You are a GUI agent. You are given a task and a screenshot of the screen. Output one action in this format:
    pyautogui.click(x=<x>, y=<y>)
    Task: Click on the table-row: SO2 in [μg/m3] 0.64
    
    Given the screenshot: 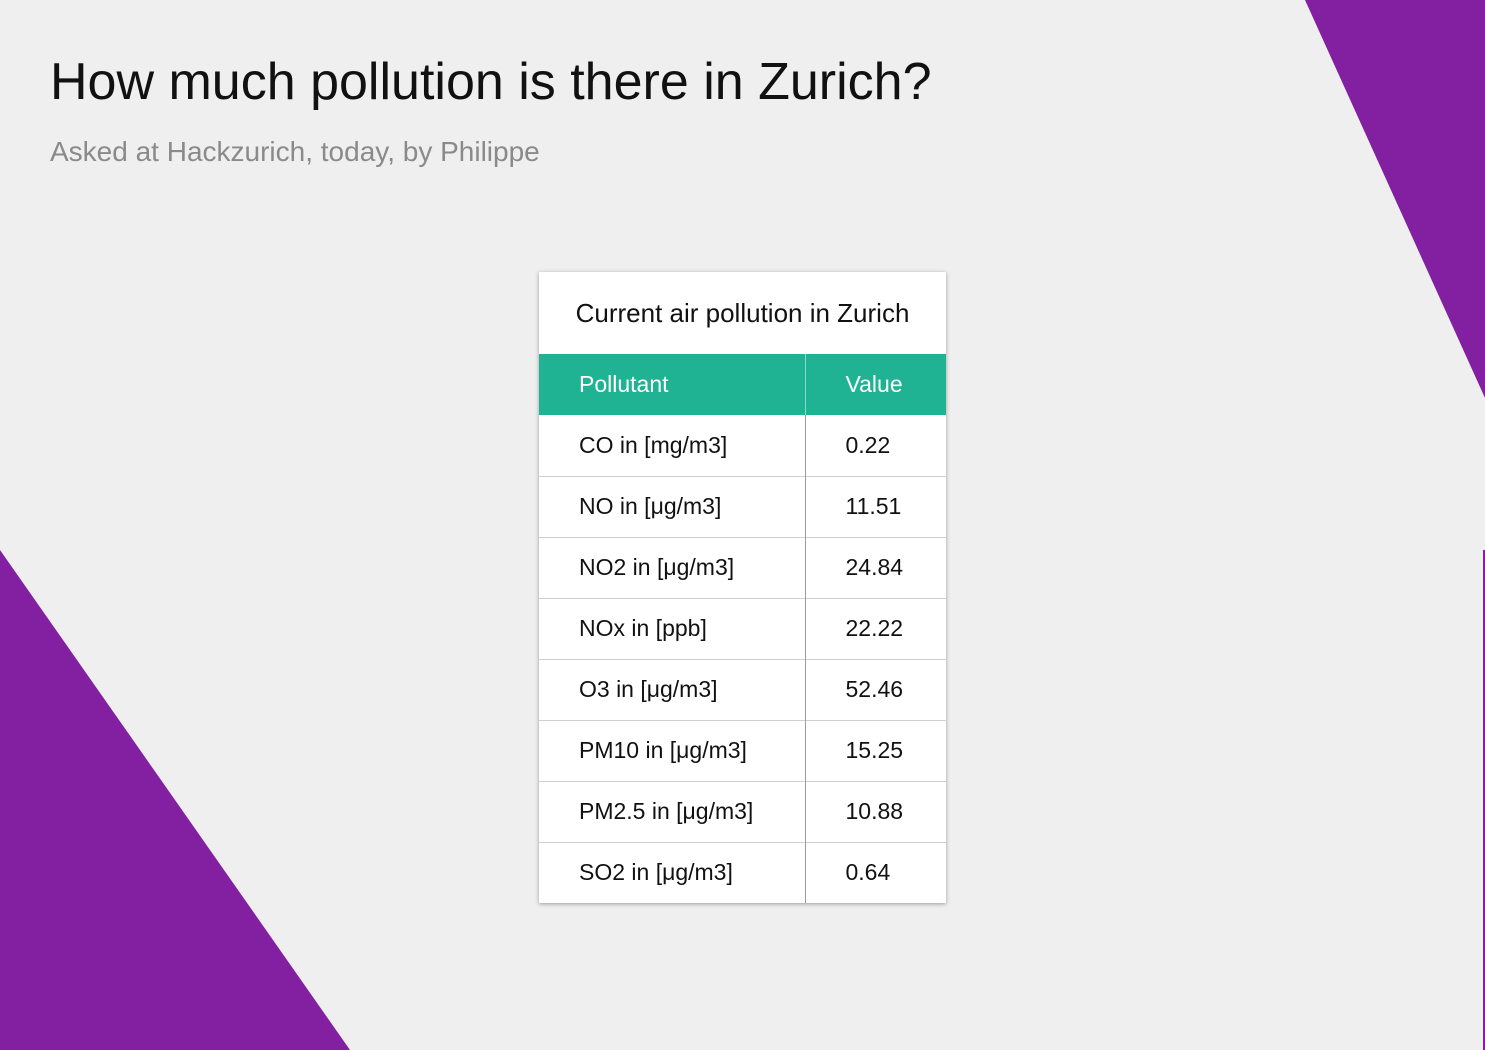 What is the action you would take?
    pyautogui.click(x=742, y=872)
    